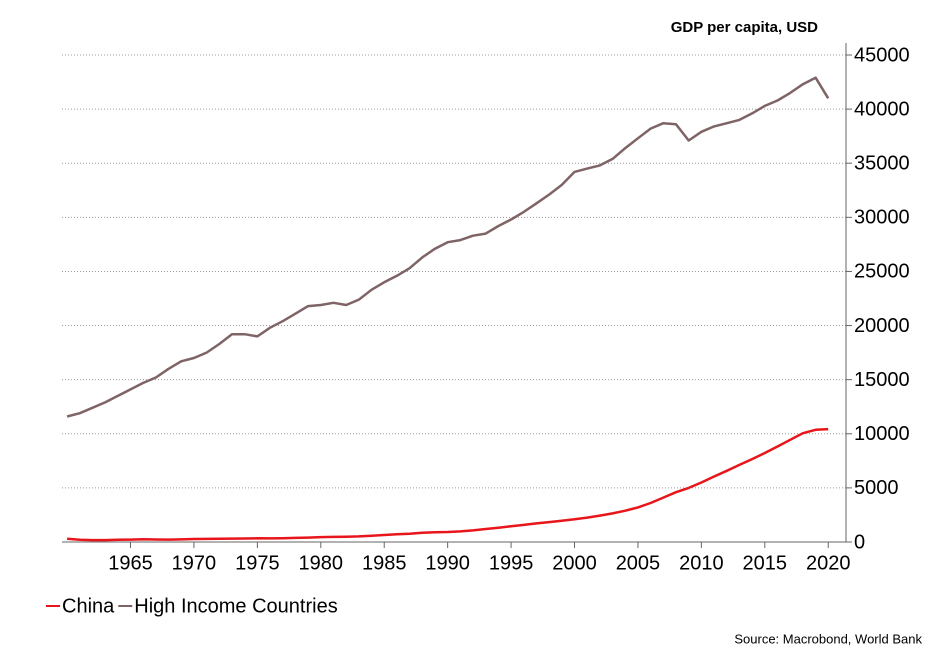  Describe the element at coordinates (257, 563) in the screenshot. I see `x-tick-label: 1975` at that location.